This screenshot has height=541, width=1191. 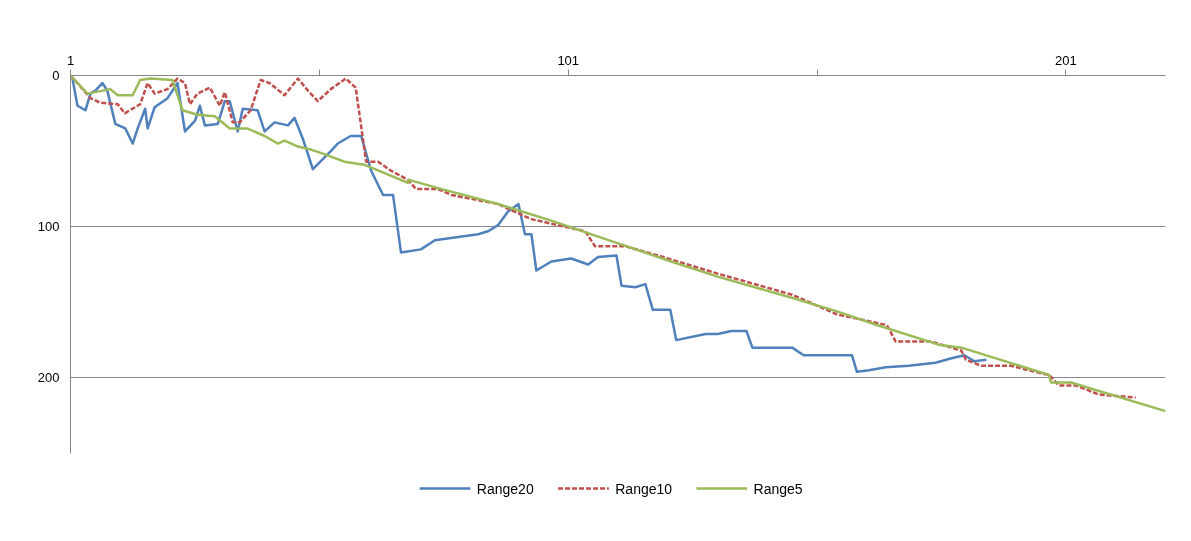 I want to click on x-tick-label: 1, so click(x=70, y=60).